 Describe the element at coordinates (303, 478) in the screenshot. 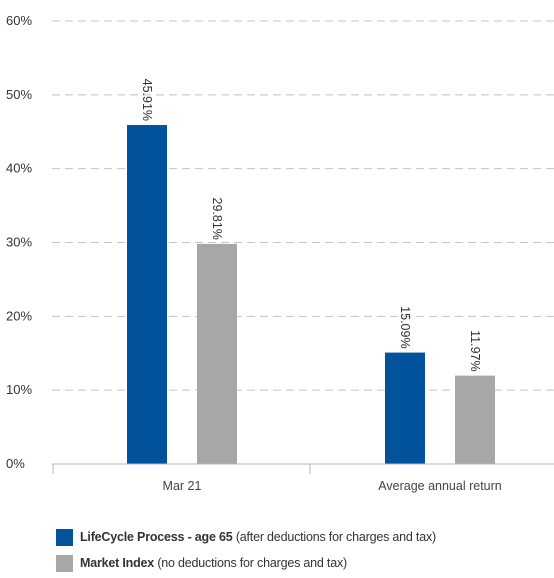

I see `x-axis: Mar 21 Average annual return` at that location.